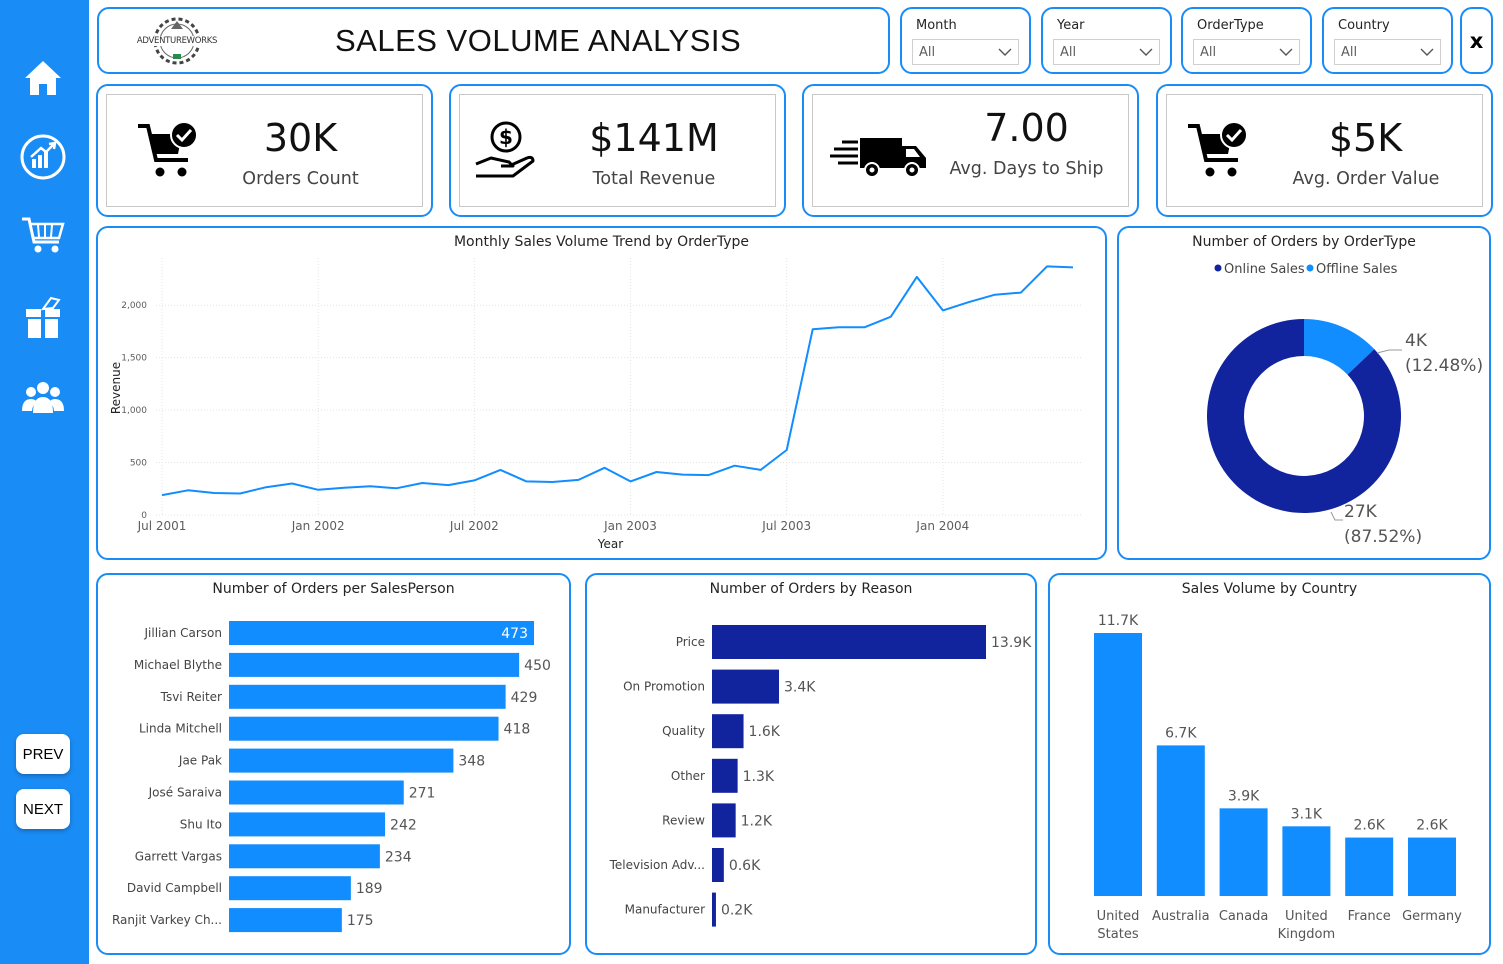 Image resolution: width=1503 pixels, height=964 pixels. Describe the element at coordinates (1476, 40) in the screenshot. I see `close-button: x` at that location.